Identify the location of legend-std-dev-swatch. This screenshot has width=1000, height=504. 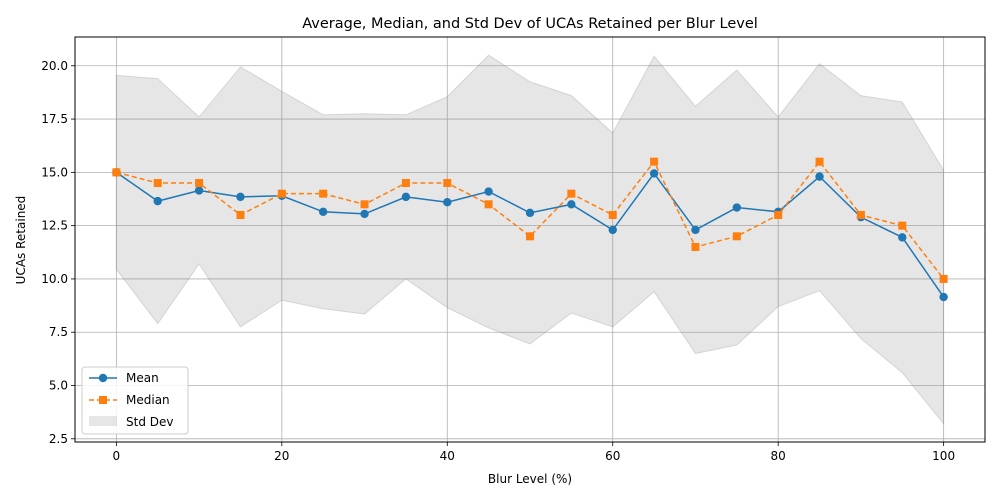
(103, 421).